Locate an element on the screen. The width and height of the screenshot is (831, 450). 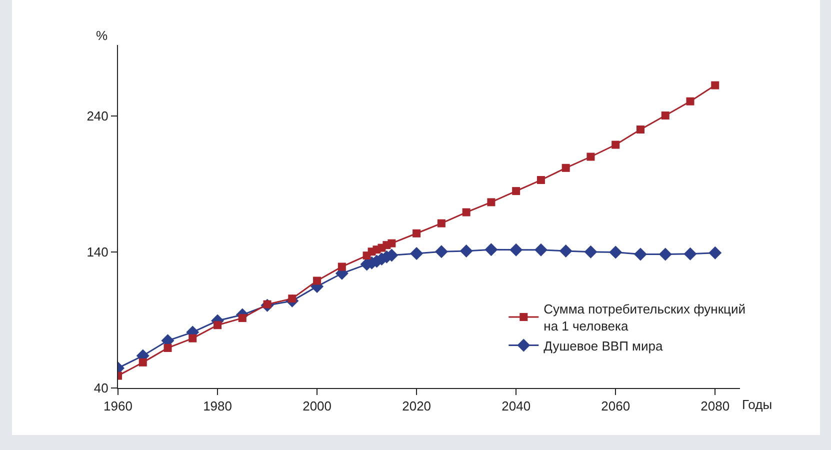
y-tick-label: 240 is located at coordinates (97, 116).